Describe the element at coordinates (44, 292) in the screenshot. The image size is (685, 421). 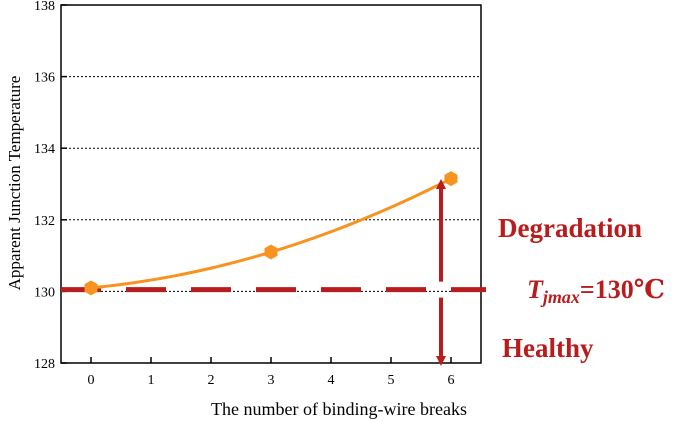
I see `y-tick-label: 130` at that location.